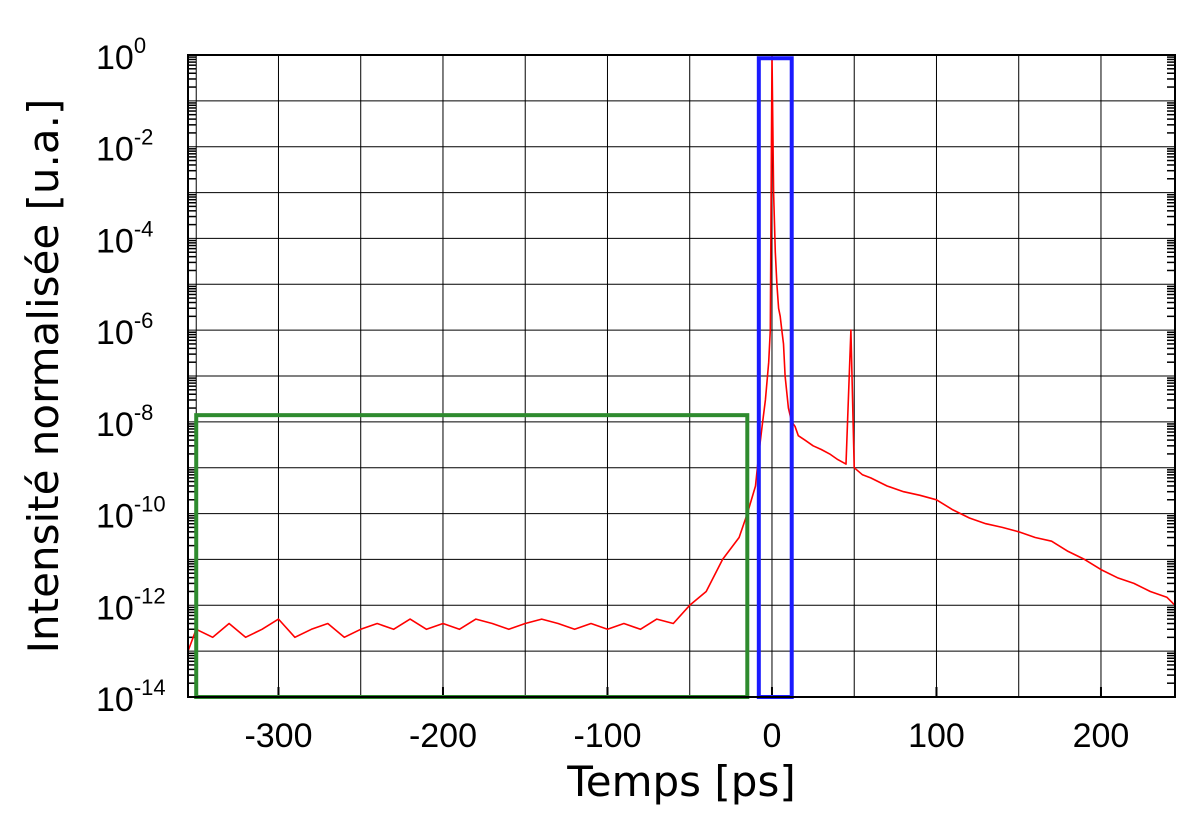 The height and width of the screenshot is (828, 1198). I want to click on x-tick-labels: -300 -200 -100 0 100 200, so click(686, 736).